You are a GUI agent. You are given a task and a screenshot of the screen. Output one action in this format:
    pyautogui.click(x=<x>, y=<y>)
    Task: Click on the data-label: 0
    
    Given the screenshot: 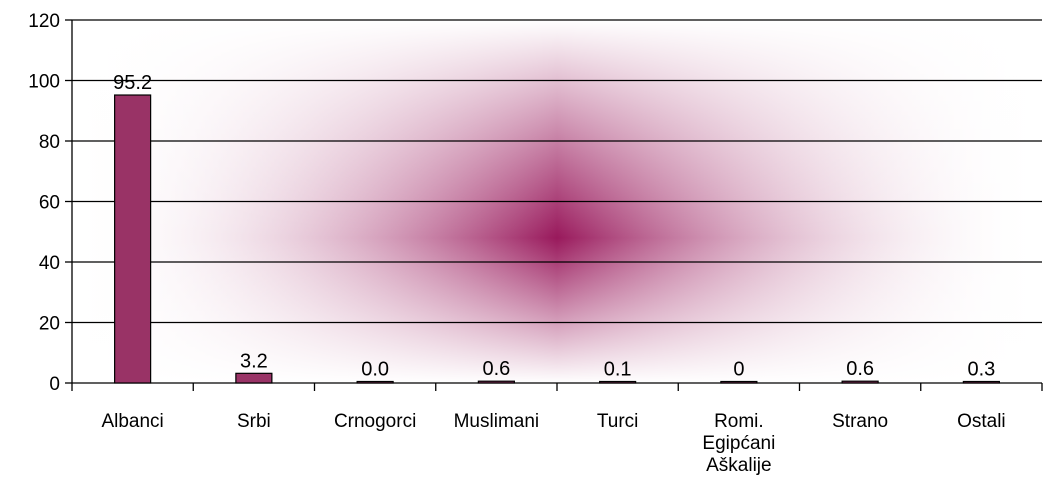 What is the action you would take?
    pyautogui.click(x=738, y=370)
    